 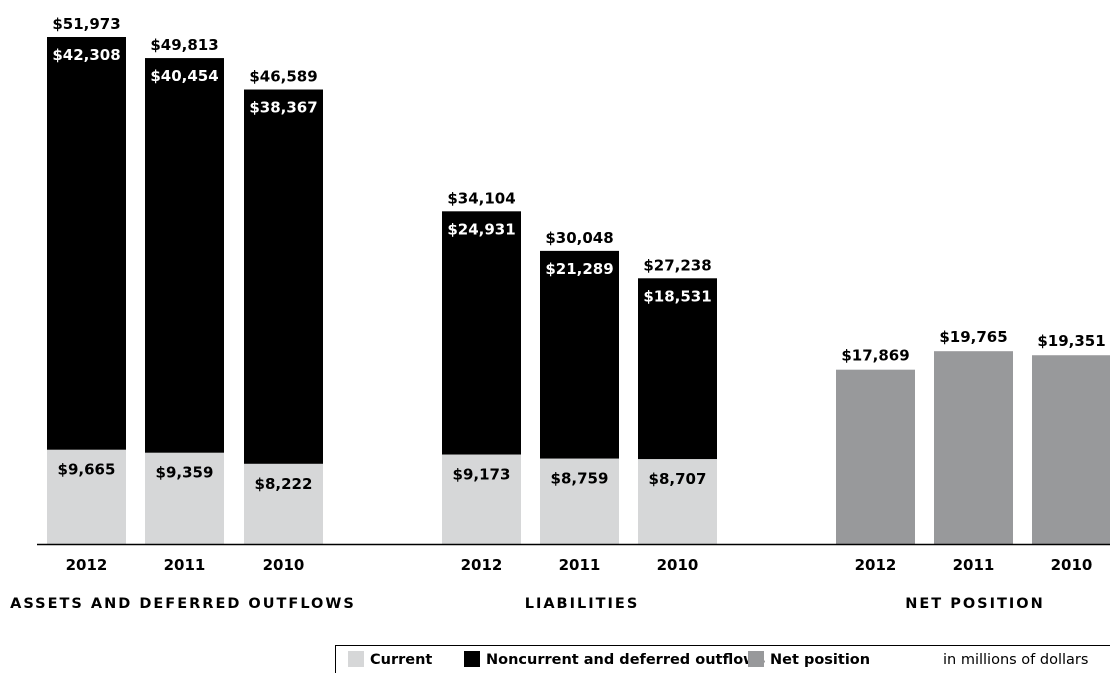 I want to click on bar-current-assets-2012, so click(x=86, y=496).